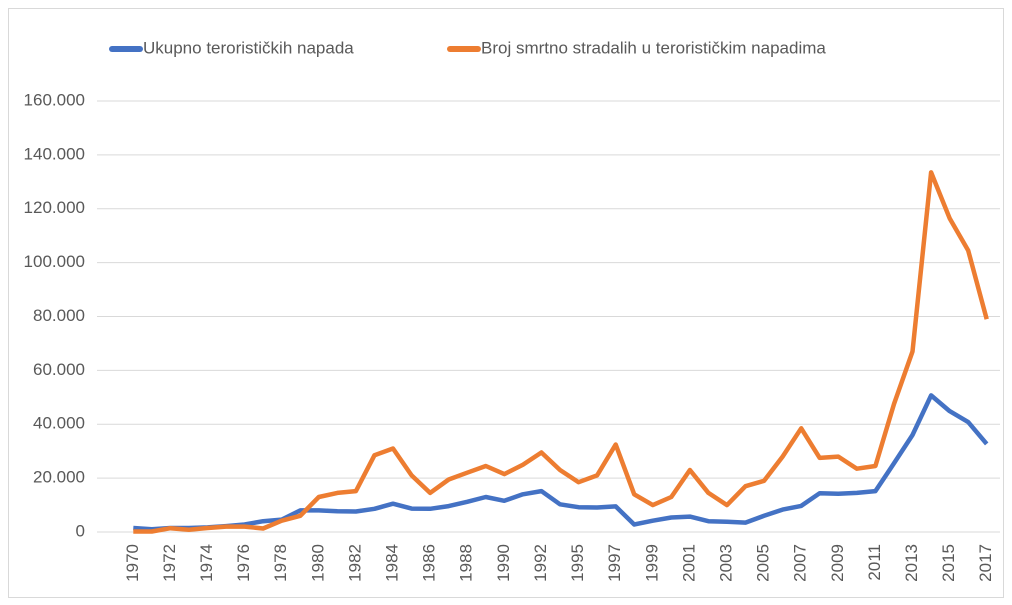 Image resolution: width=1012 pixels, height=605 pixels. What do you see at coordinates (280, 563) in the screenshot?
I see `x-tick-label: 1978` at bounding box center [280, 563].